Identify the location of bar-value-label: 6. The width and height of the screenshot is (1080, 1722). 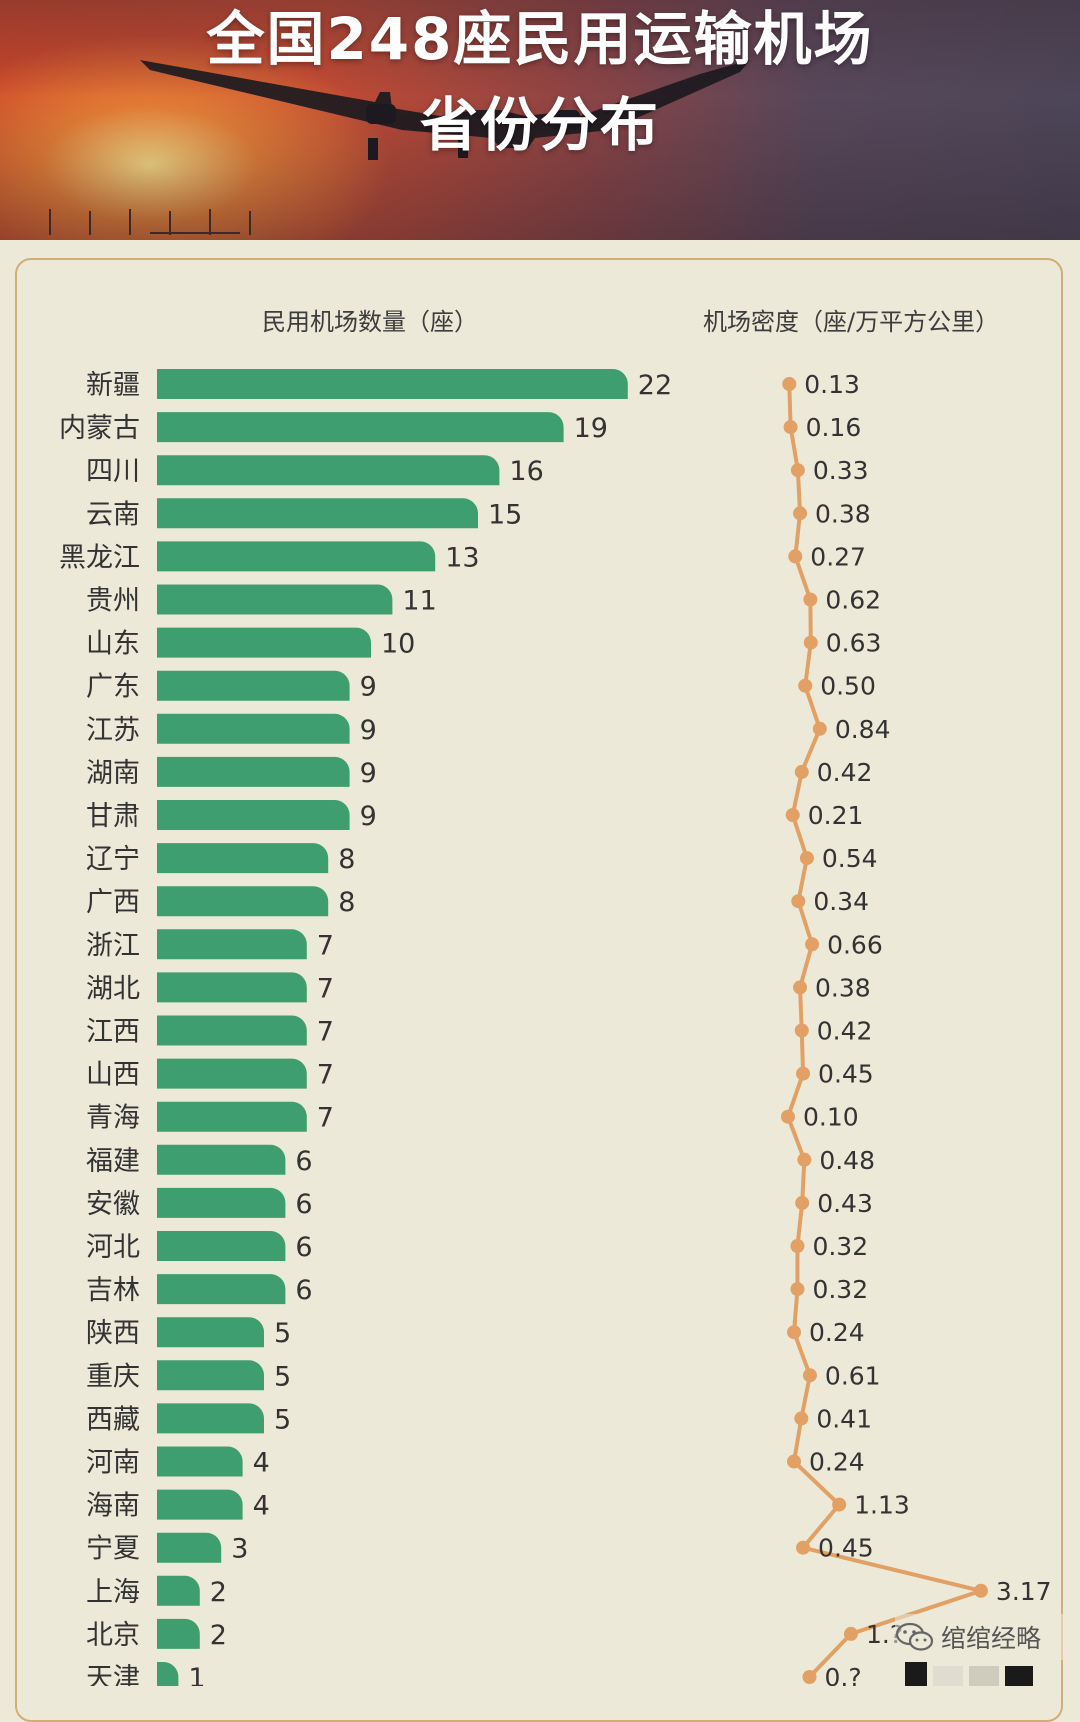
(303, 1247).